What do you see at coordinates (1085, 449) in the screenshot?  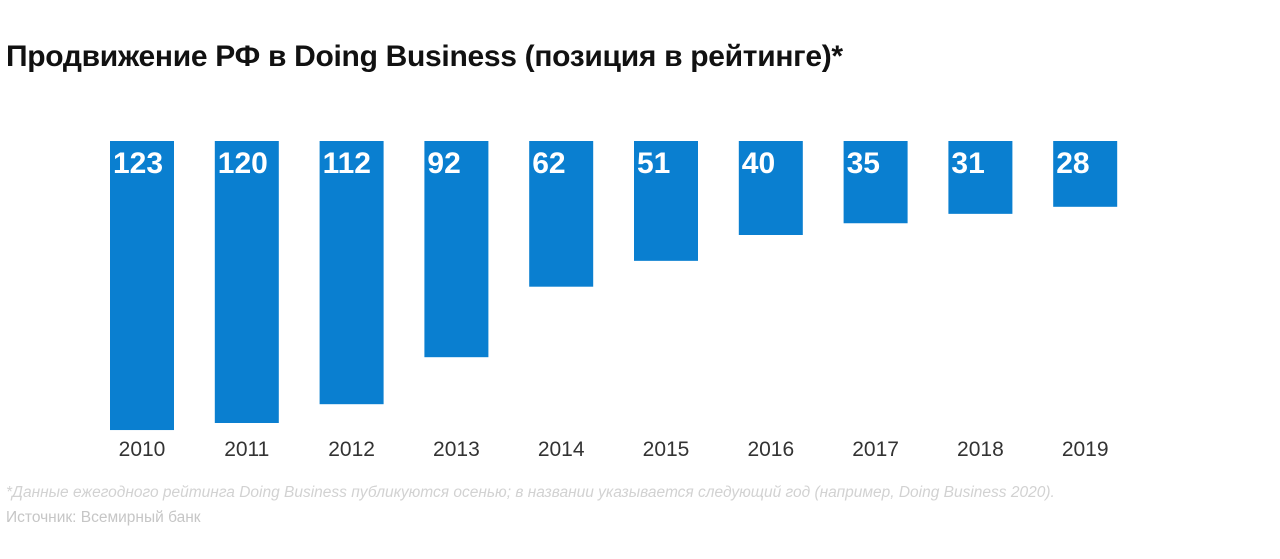 I see `category-label-2019: 2019` at bounding box center [1085, 449].